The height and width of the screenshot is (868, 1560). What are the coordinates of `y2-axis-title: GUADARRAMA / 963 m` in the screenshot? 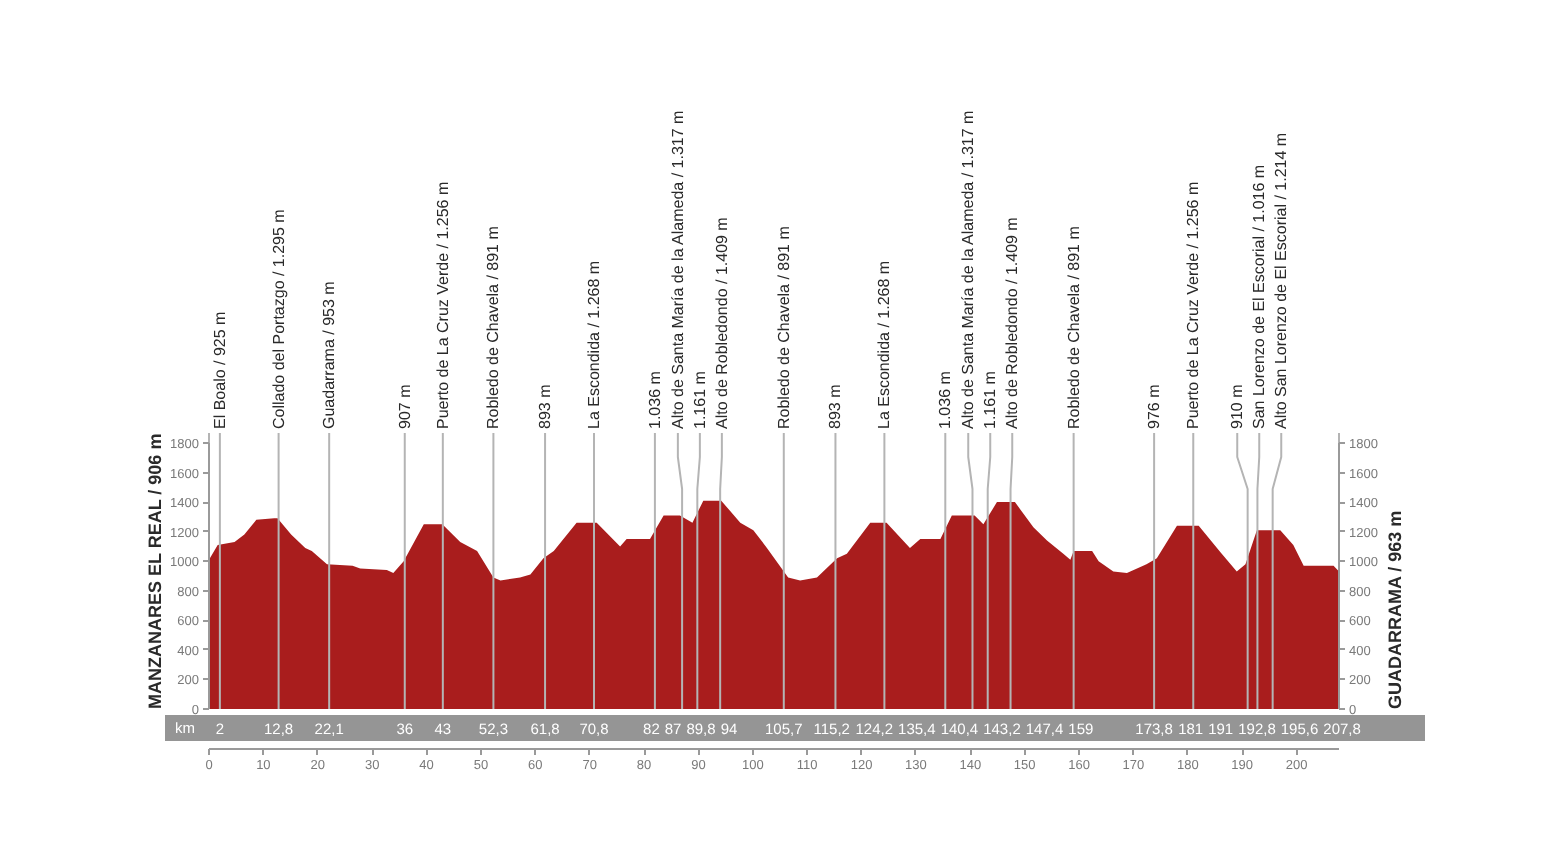 It's located at (1395, 609).